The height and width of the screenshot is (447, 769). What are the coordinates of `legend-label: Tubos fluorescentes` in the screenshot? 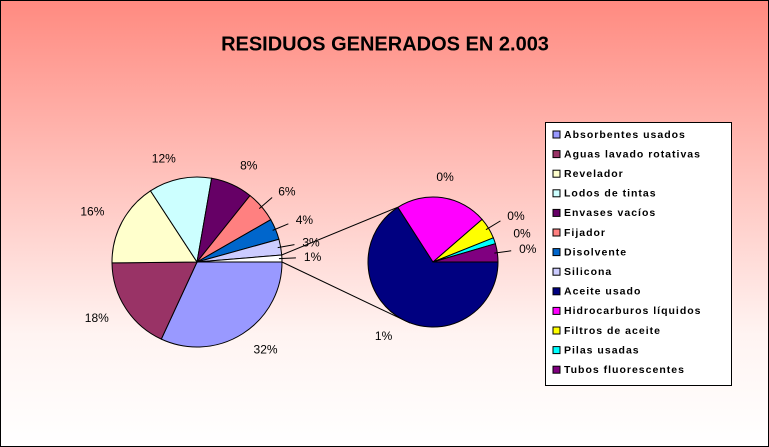 It's located at (624, 370).